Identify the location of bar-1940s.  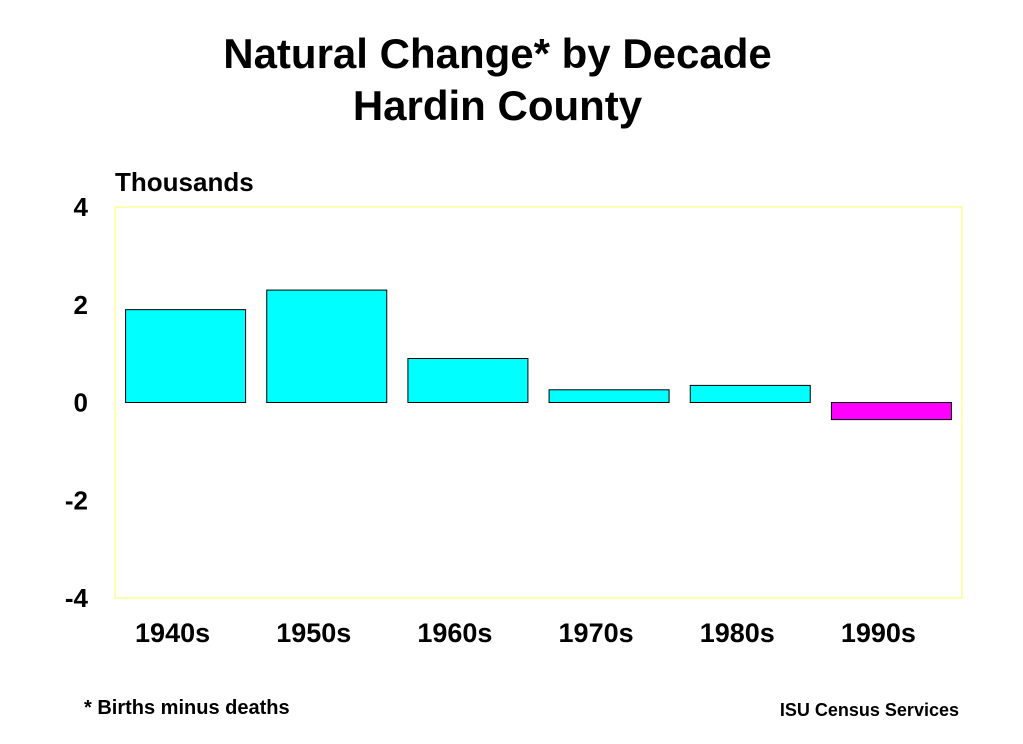
(186, 356).